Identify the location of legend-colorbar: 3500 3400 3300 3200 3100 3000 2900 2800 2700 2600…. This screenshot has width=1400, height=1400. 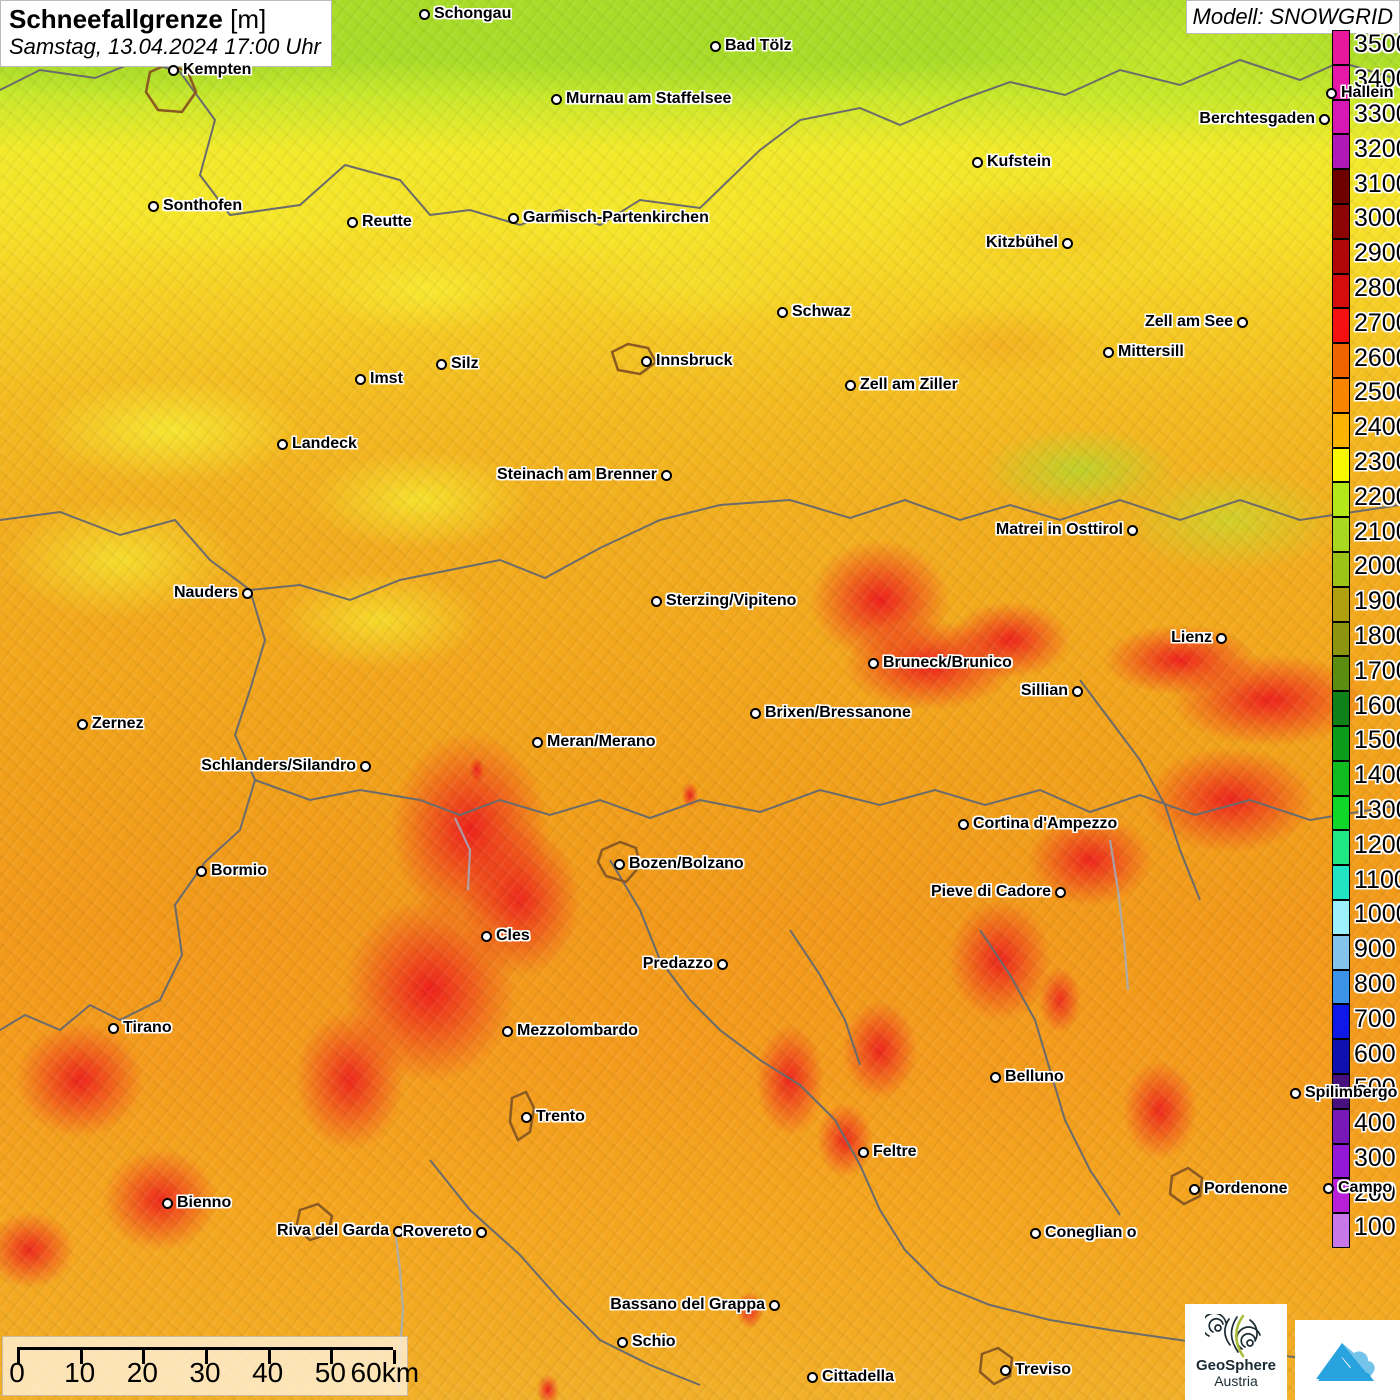
(1363, 639).